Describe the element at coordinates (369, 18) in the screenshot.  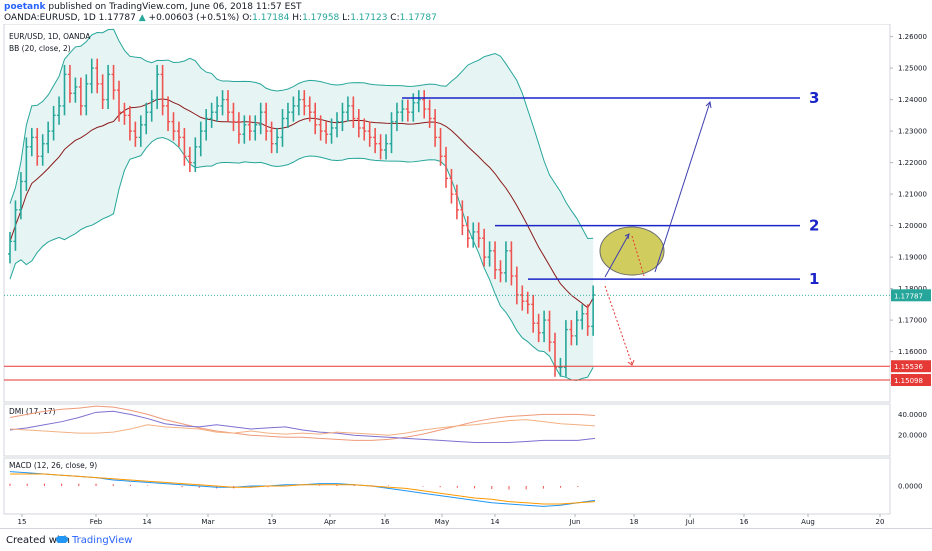
I see `low-value: 1.17123` at that location.